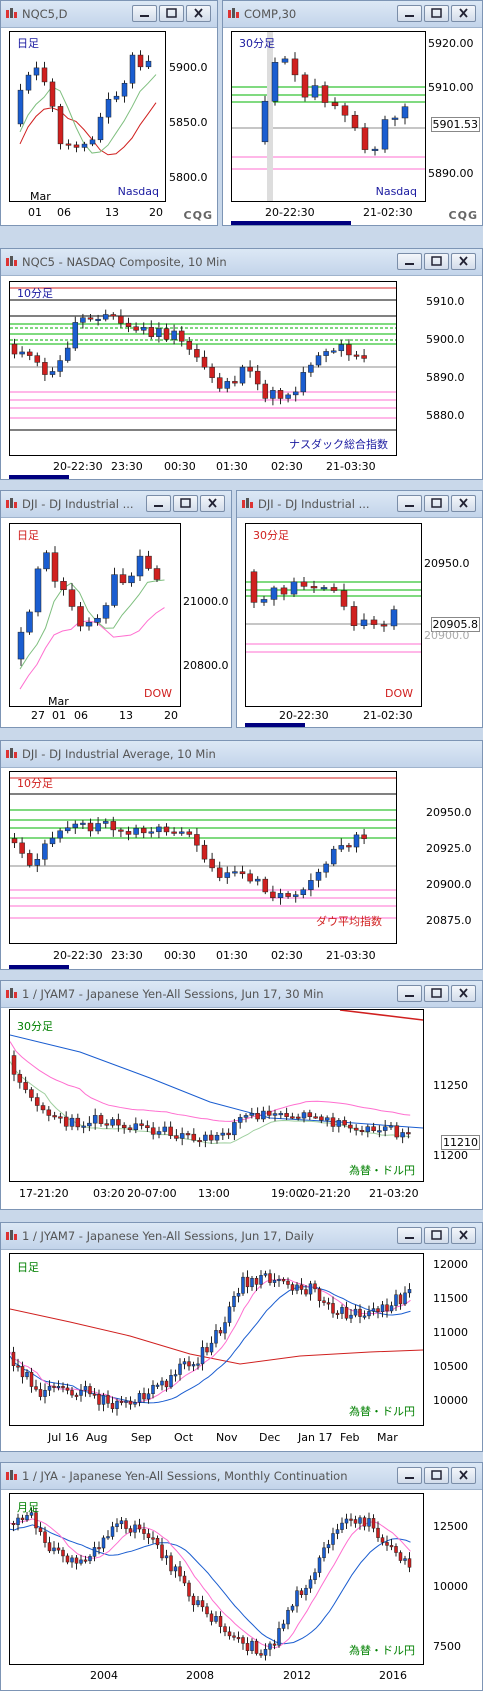  What do you see at coordinates (95, 615) in the screenshot?
I see `price-plot: 日足 DOW Mar` at bounding box center [95, 615].